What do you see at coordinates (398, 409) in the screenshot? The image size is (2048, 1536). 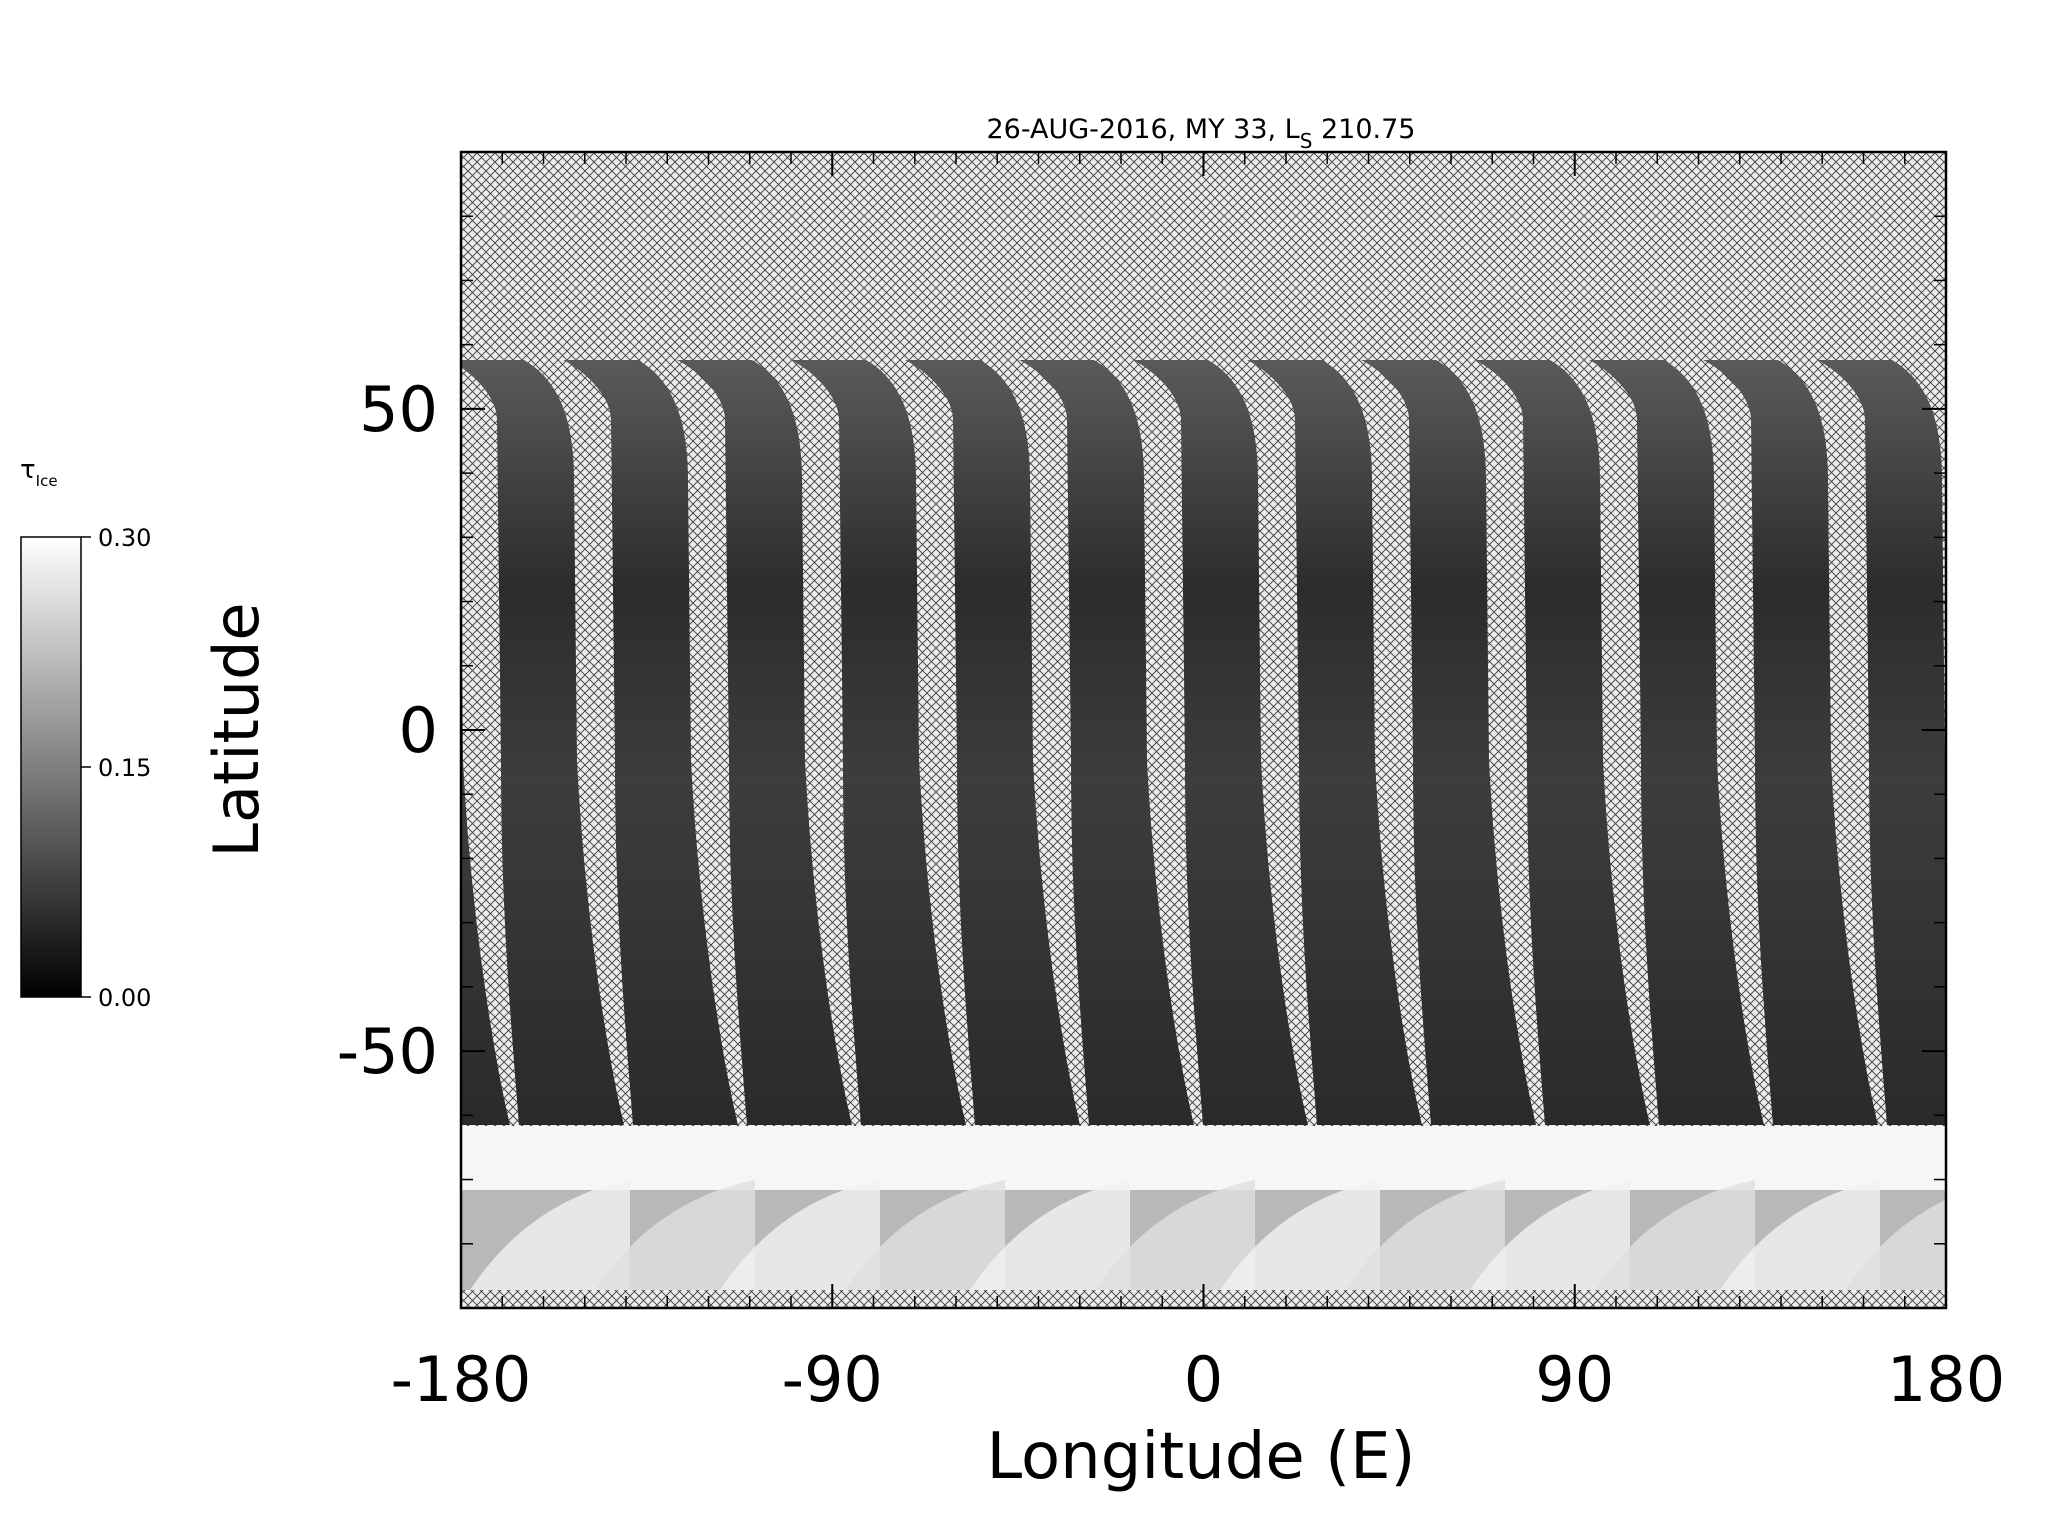 I see `y-tick-label: 50` at bounding box center [398, 409].